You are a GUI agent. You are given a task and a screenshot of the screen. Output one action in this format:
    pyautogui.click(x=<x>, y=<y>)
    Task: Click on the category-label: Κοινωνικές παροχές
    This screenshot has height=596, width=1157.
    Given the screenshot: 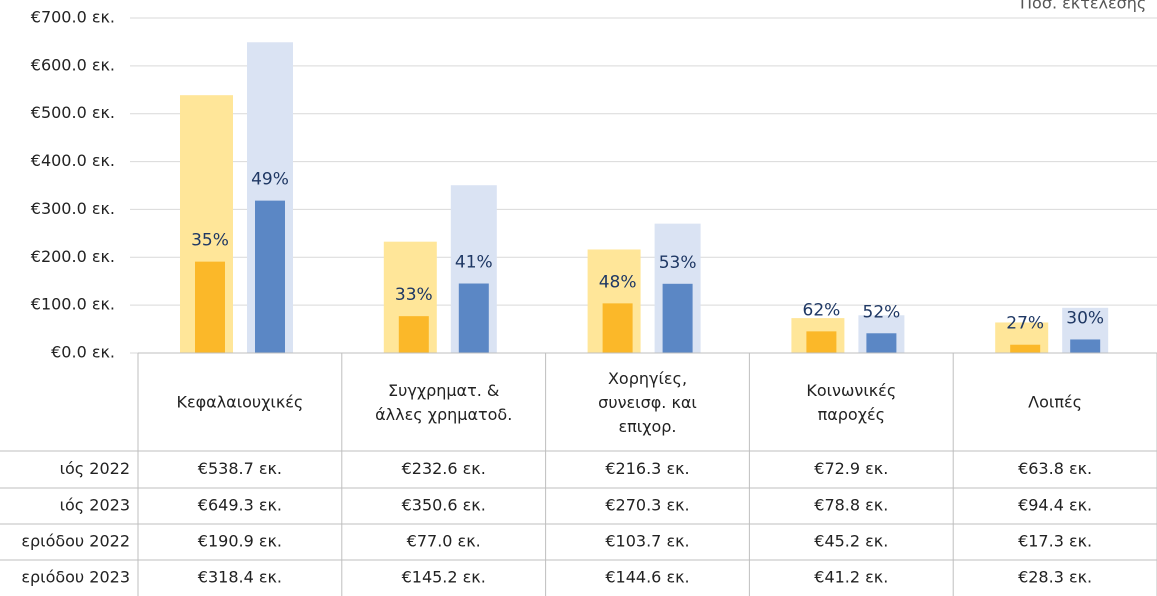 What is the action you would take?
    pyautogui.click(x=851, y=402)
    